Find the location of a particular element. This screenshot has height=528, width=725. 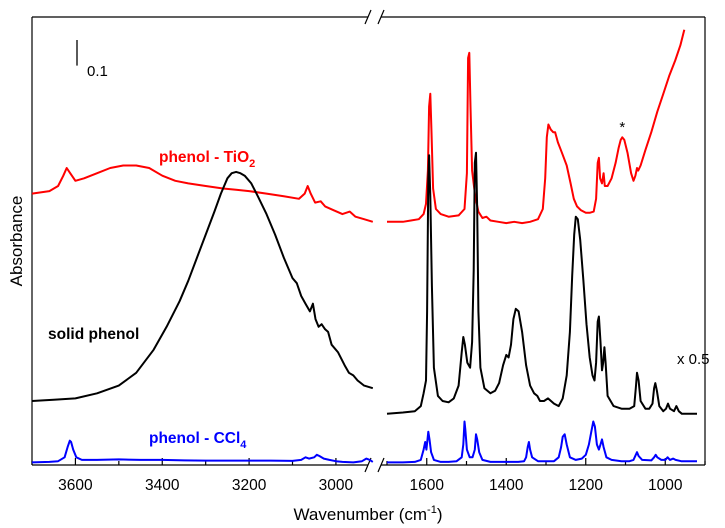

x-axis-ticks: 3600 3400 3200 3000 1600 1400 1200 1000 is located at coordinates (368, 476).